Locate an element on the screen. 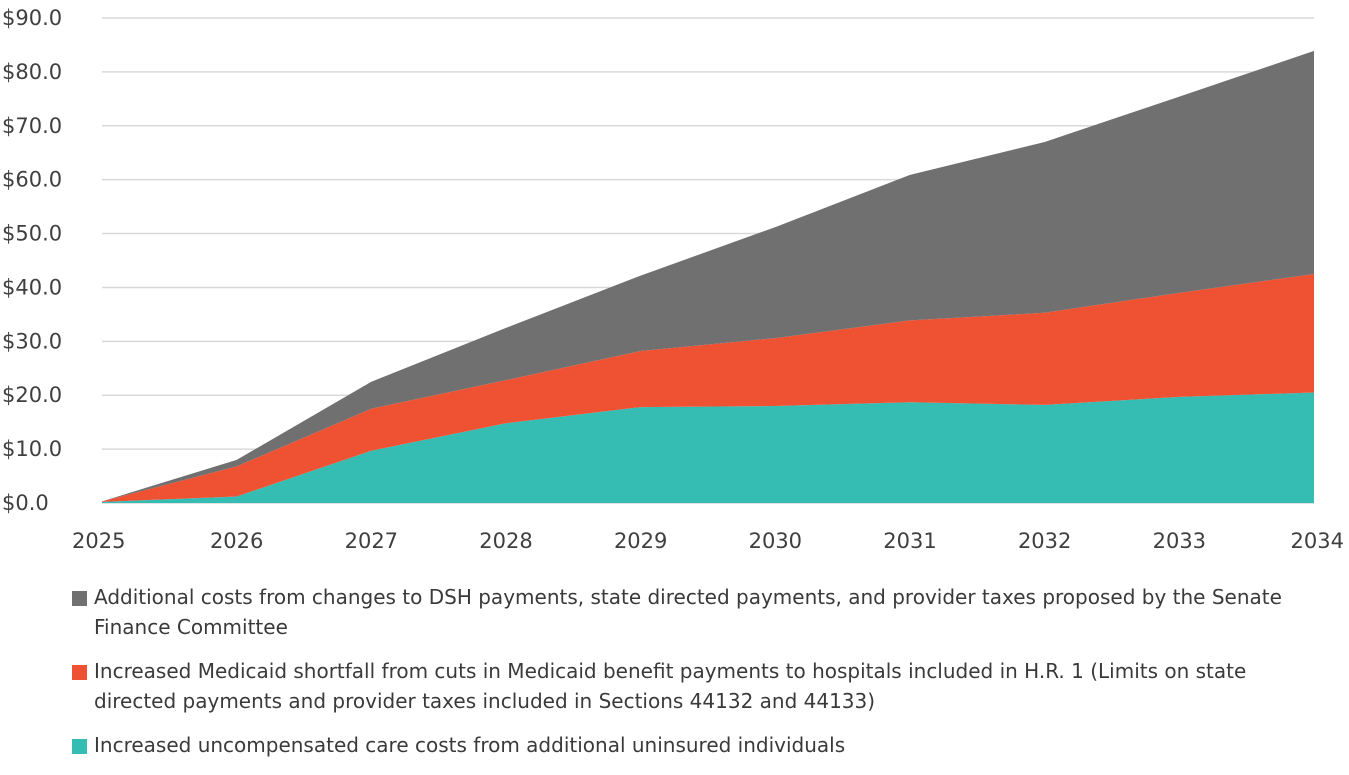  y-tick-label: $10.0 is located at coordinates (32, 449).